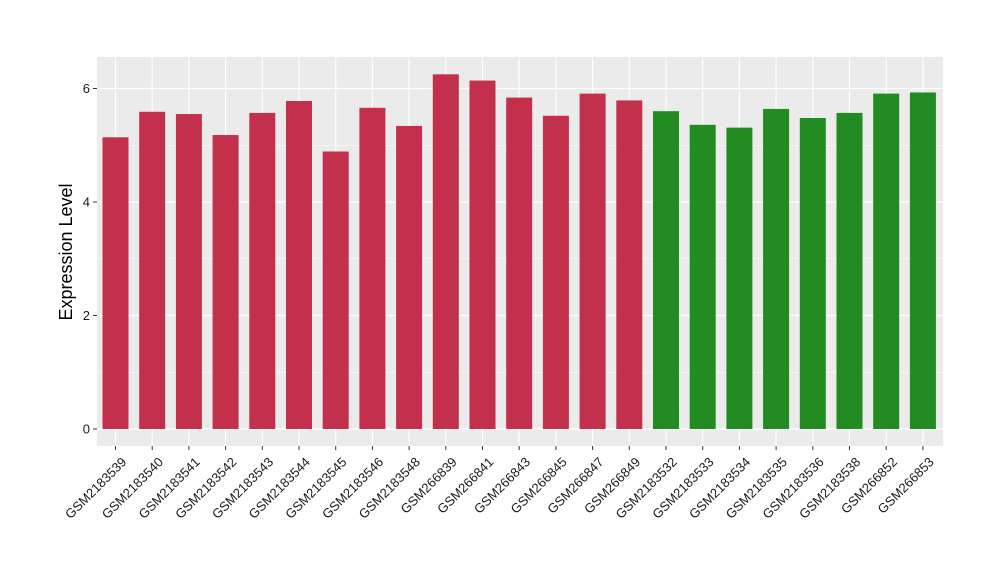  Describe the element at coordinates (86, 202) in the screenshot. I see `y-tick-label: 4` at that location.